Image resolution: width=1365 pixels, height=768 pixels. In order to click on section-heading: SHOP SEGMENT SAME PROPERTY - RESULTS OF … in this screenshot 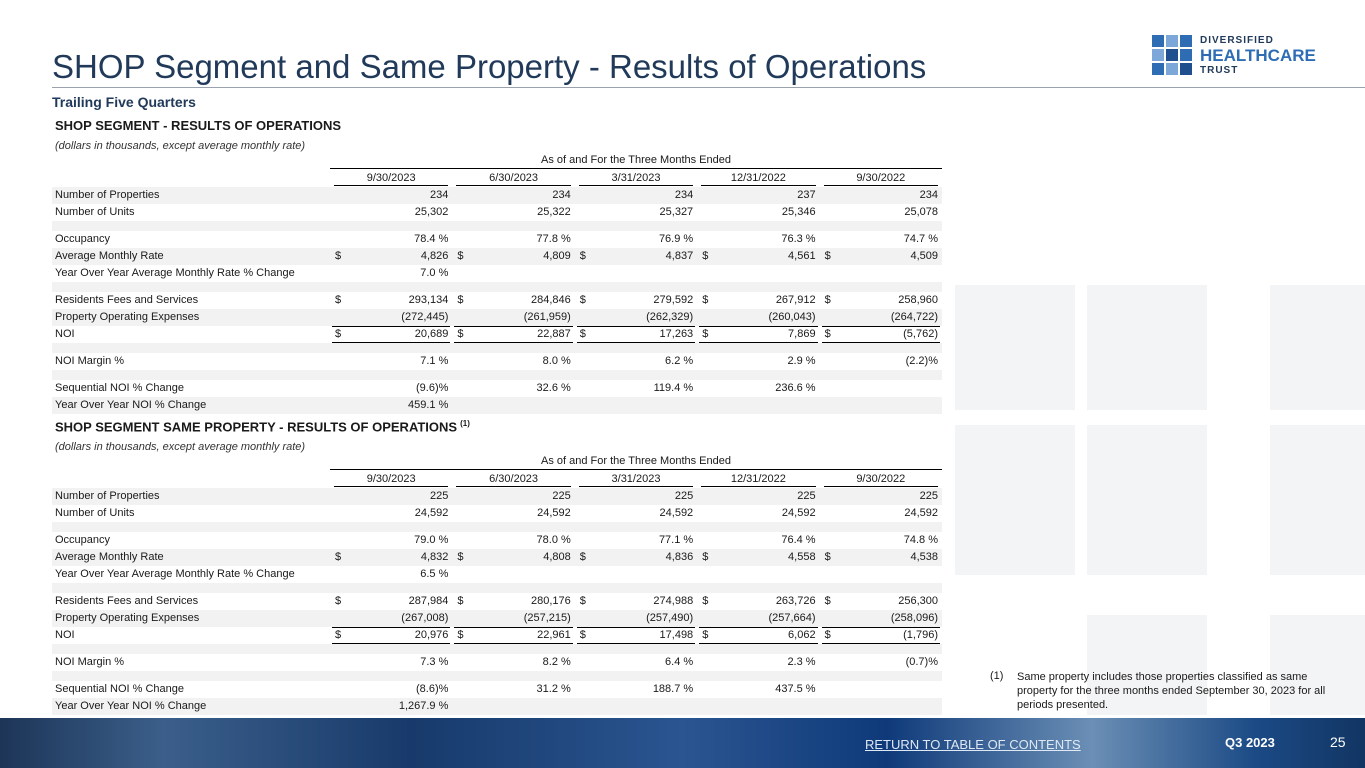, I will do `click(262, 427)`.